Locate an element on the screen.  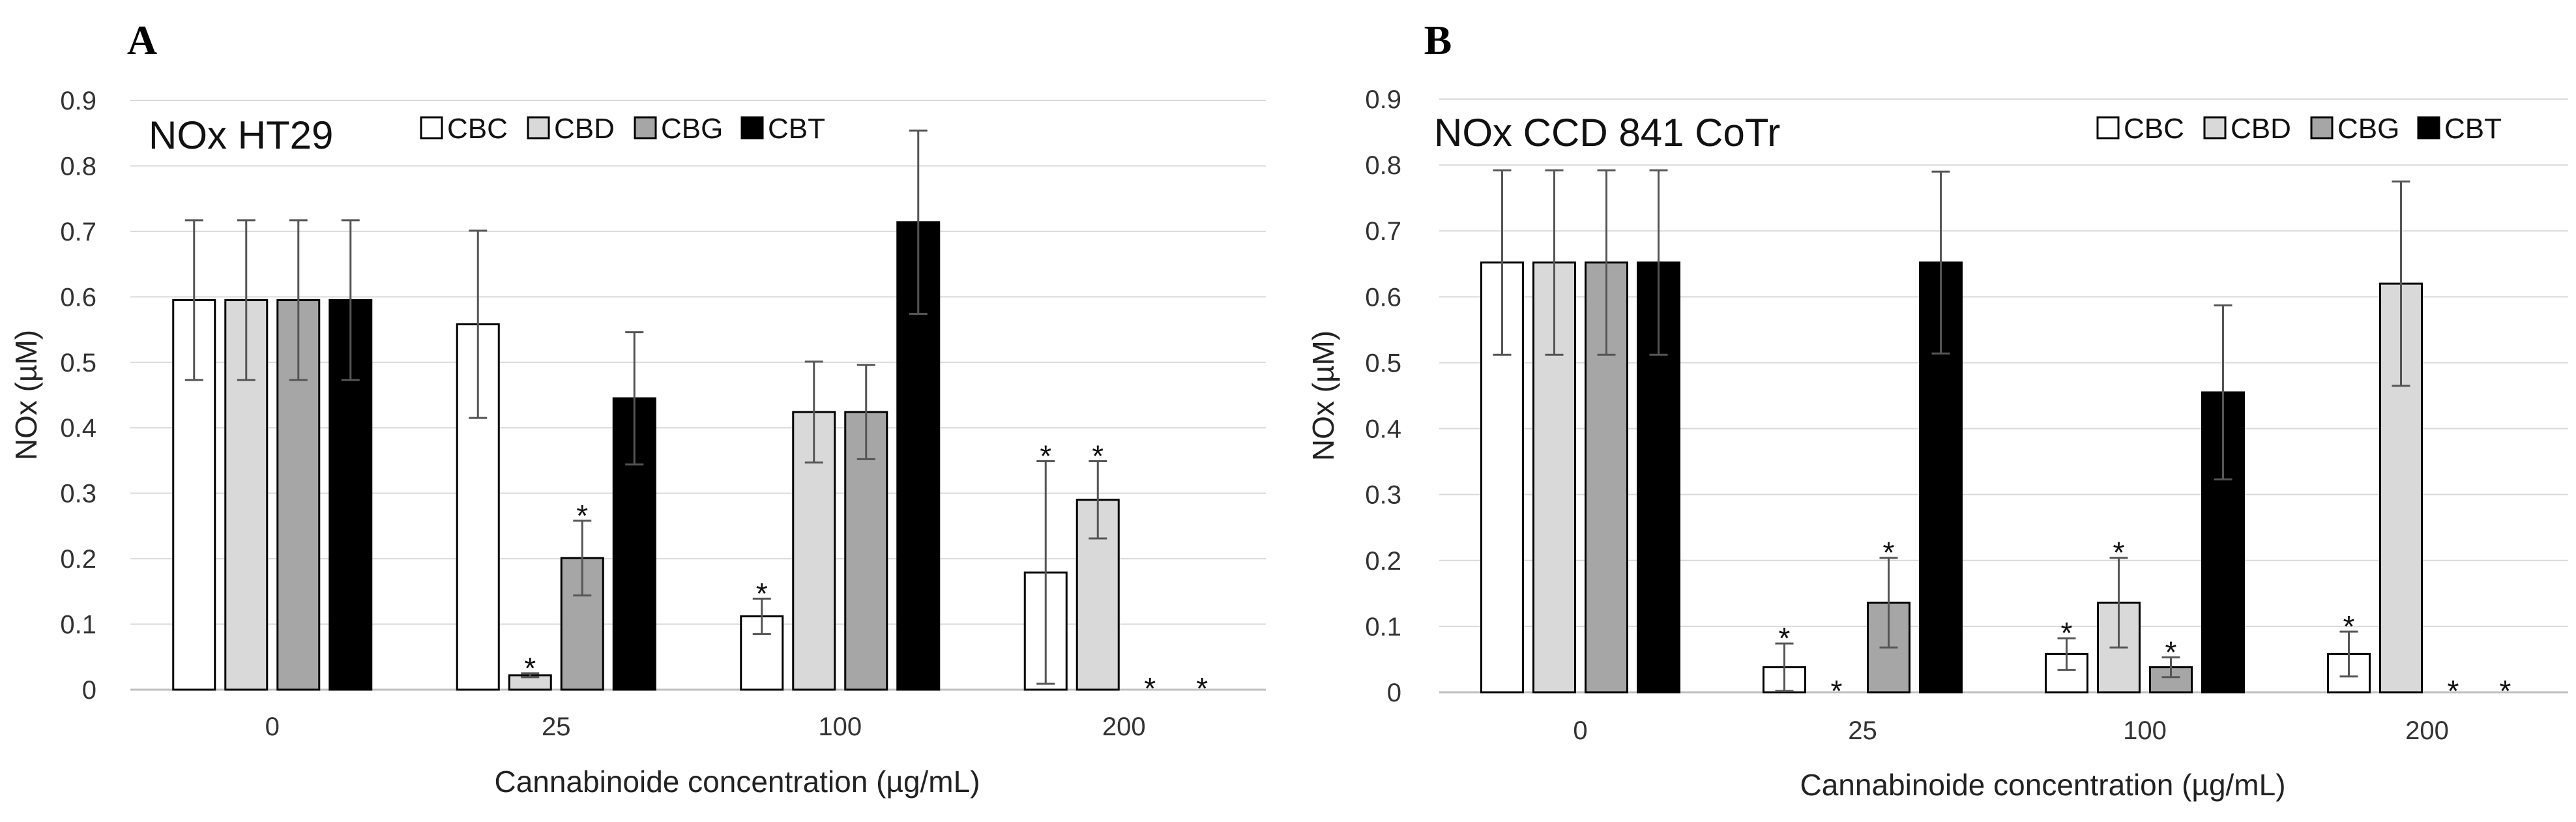
panel-letter: A is located at coordinates (142, 40).